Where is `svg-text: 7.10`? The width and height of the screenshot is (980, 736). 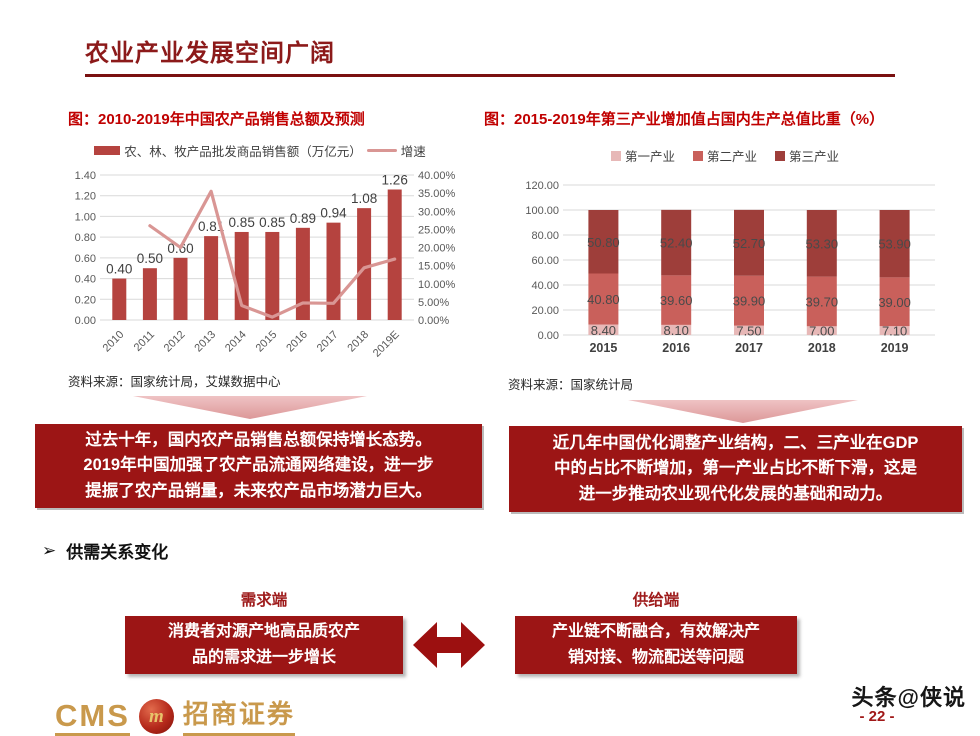
svg-text: 7.10 is located at coordinates (894, 331).